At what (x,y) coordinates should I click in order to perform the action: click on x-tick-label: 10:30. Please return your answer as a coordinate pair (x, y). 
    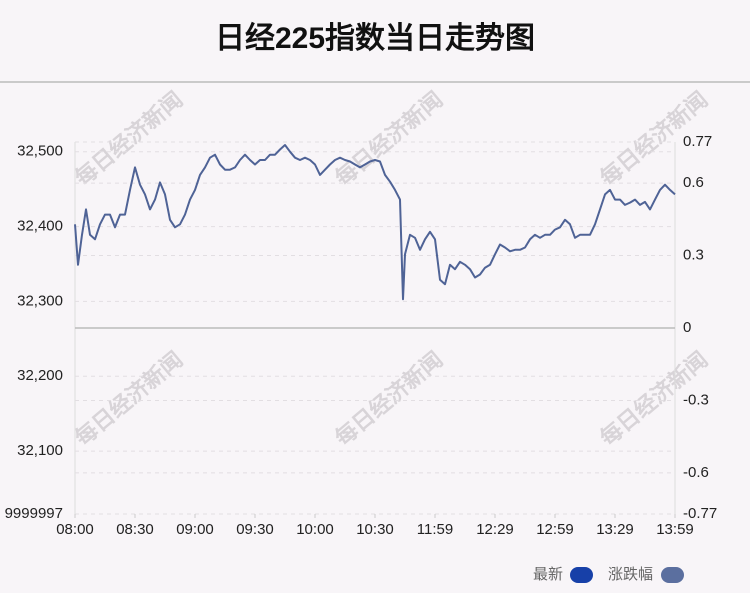
    Looking at the image, I should click on (375, 529).